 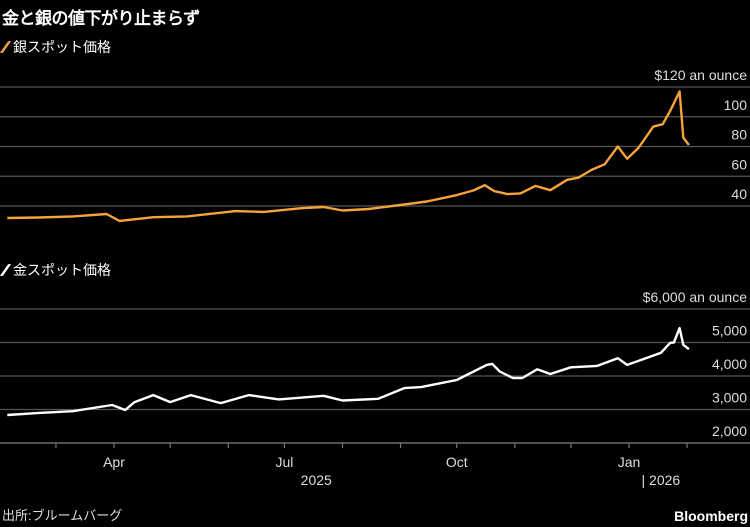 What do you see at coordinates (711, 516) in the screenshot?
I see `brand-logo: Bloomberg` at bounding box center [711, 516].